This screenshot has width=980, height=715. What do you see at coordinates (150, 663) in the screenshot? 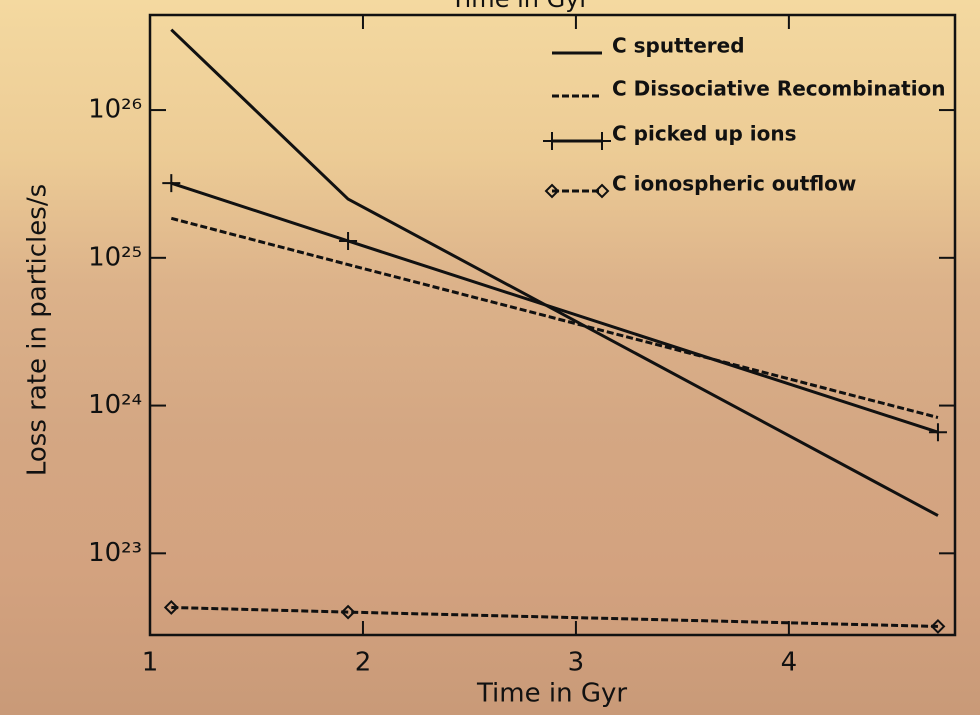
I see `x-tick-label: 1` at bounding box center [150, 663].